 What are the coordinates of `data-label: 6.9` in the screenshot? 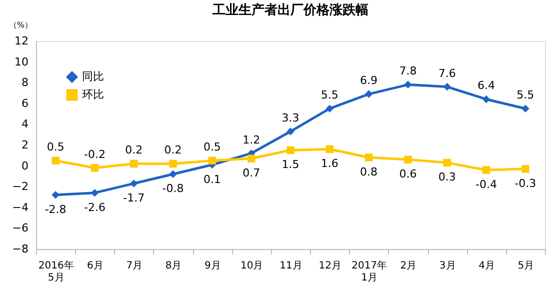 It's located at (369, 81).